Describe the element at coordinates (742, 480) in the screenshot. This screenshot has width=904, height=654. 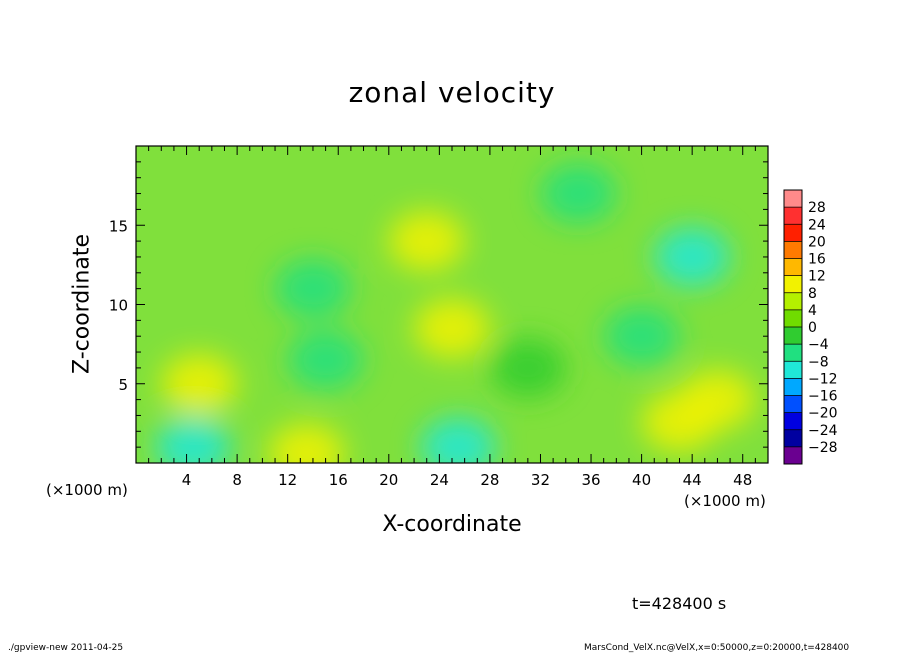
I see `x-tick-label: 48` at that location.